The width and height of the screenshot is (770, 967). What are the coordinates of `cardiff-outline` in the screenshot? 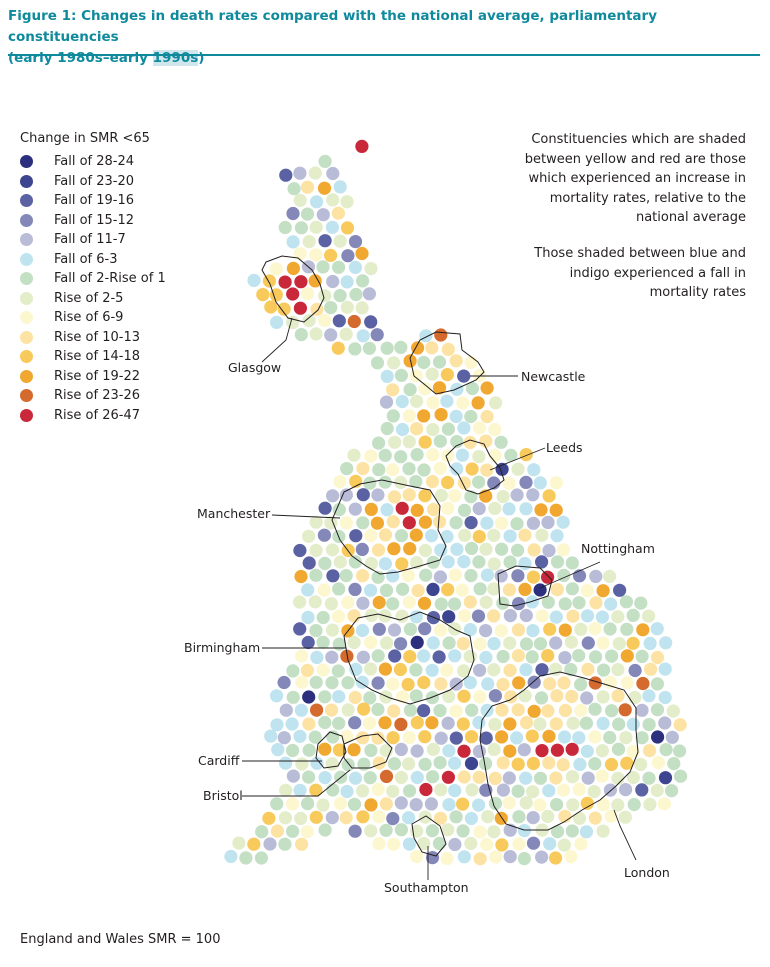 It's located at (331, 750).